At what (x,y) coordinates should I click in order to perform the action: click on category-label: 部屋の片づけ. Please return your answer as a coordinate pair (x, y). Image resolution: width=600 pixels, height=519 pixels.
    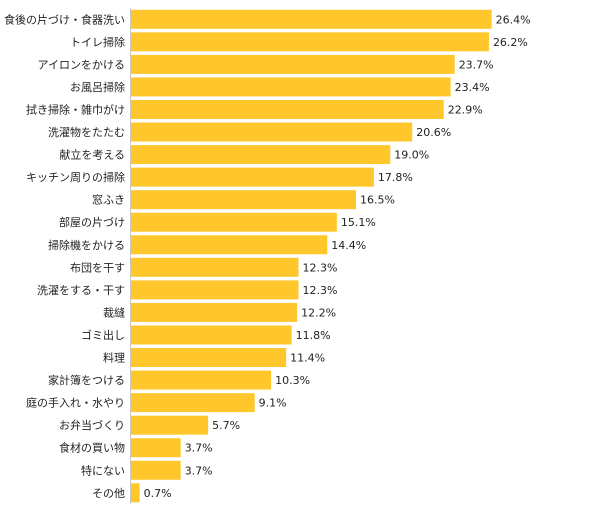
    Looking at the image, I should click on (92, 222).